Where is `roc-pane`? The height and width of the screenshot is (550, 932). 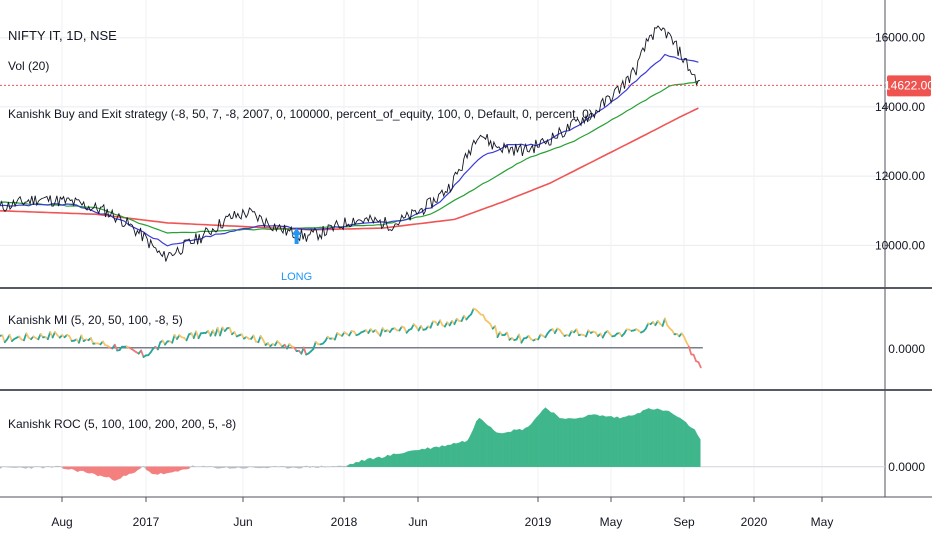 roc-pane is located at coordinates (442, 444).